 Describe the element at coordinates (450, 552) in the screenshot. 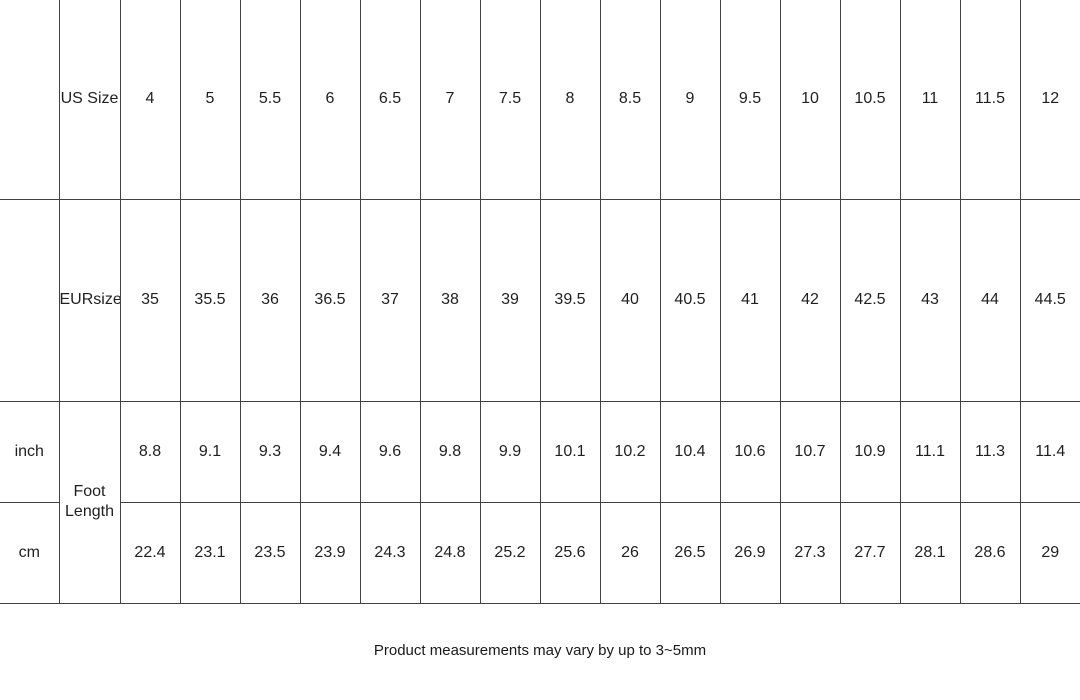

I see `table-cell: 24.8` at that location.